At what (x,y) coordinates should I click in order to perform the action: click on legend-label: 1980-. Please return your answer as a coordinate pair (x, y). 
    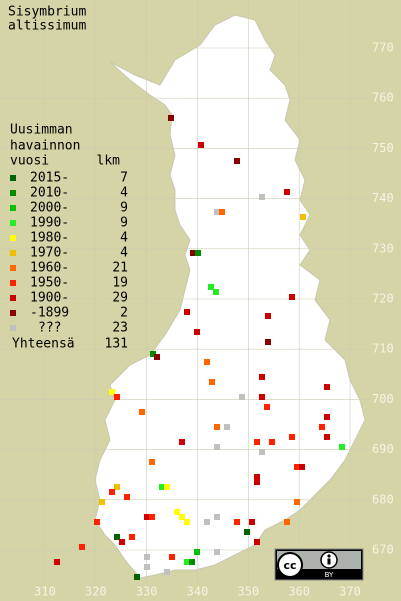
    Looking at the image, I should click on (49, 238).